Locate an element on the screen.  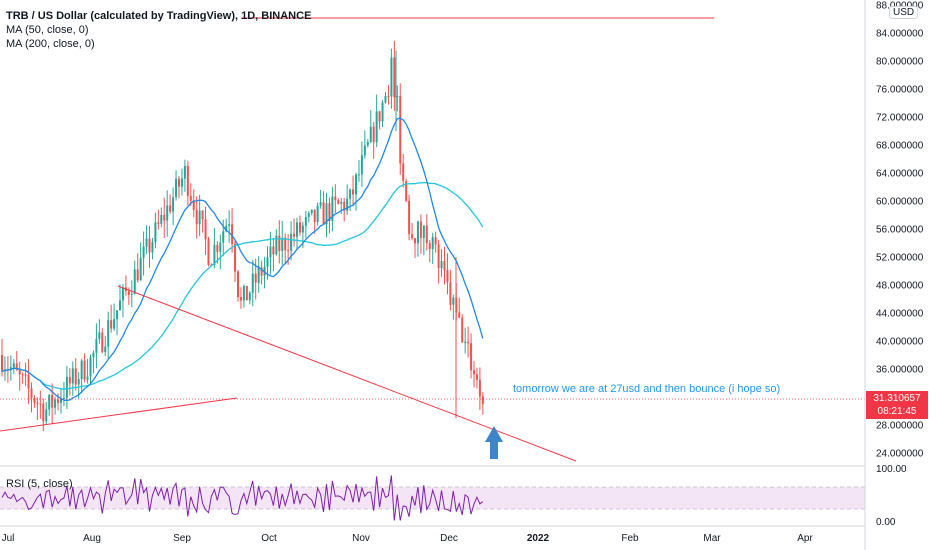
x-tick-label: Feb is located at coordinates (630, 538).